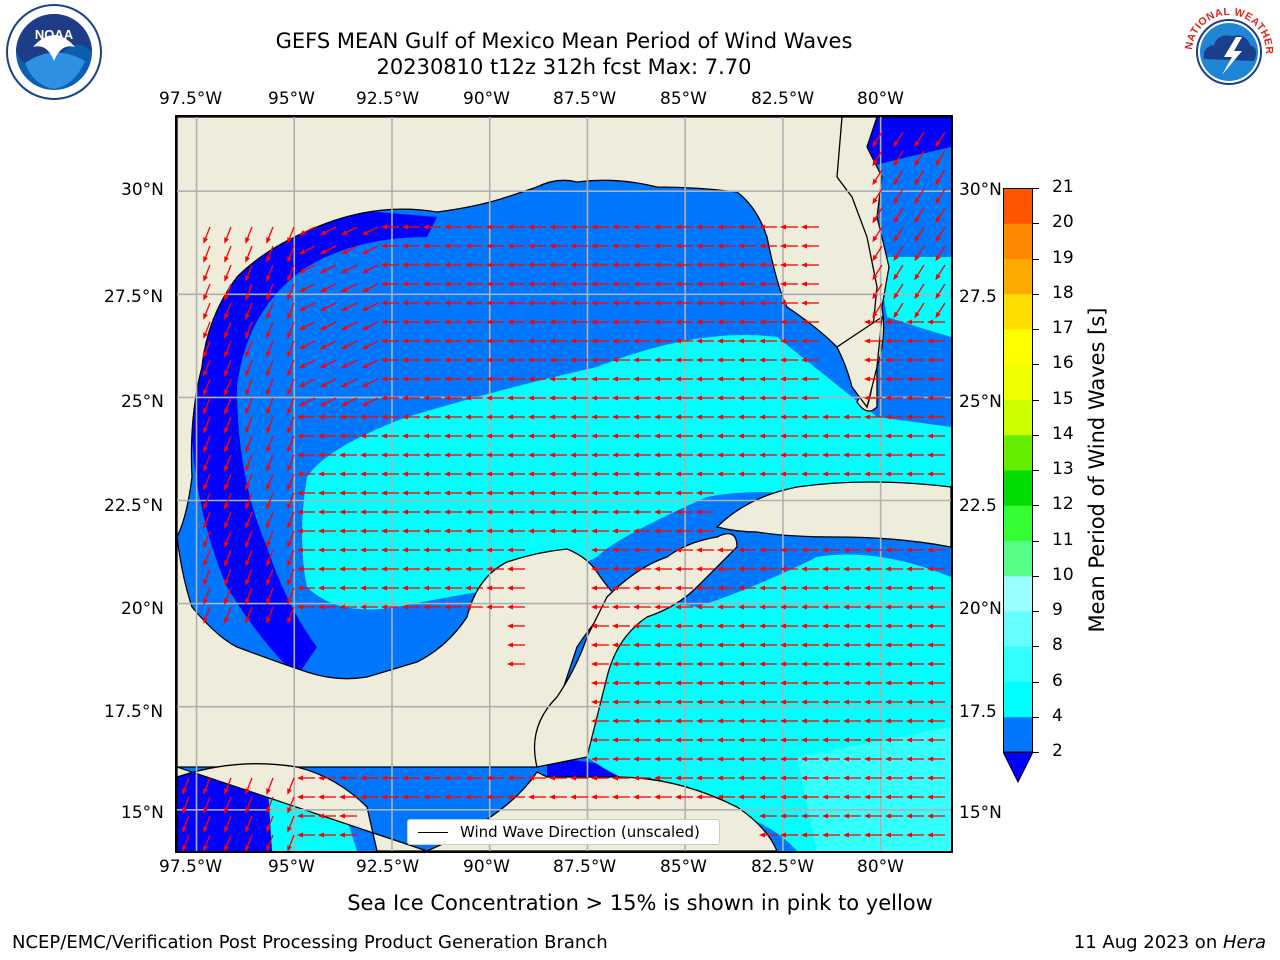 The height and width of the screenshot is (960, 1280). What do you see at coordinates (880, 867) in the screenshot?
I see `lon-tick-label: 80°W` at bounding box center [880, 867].